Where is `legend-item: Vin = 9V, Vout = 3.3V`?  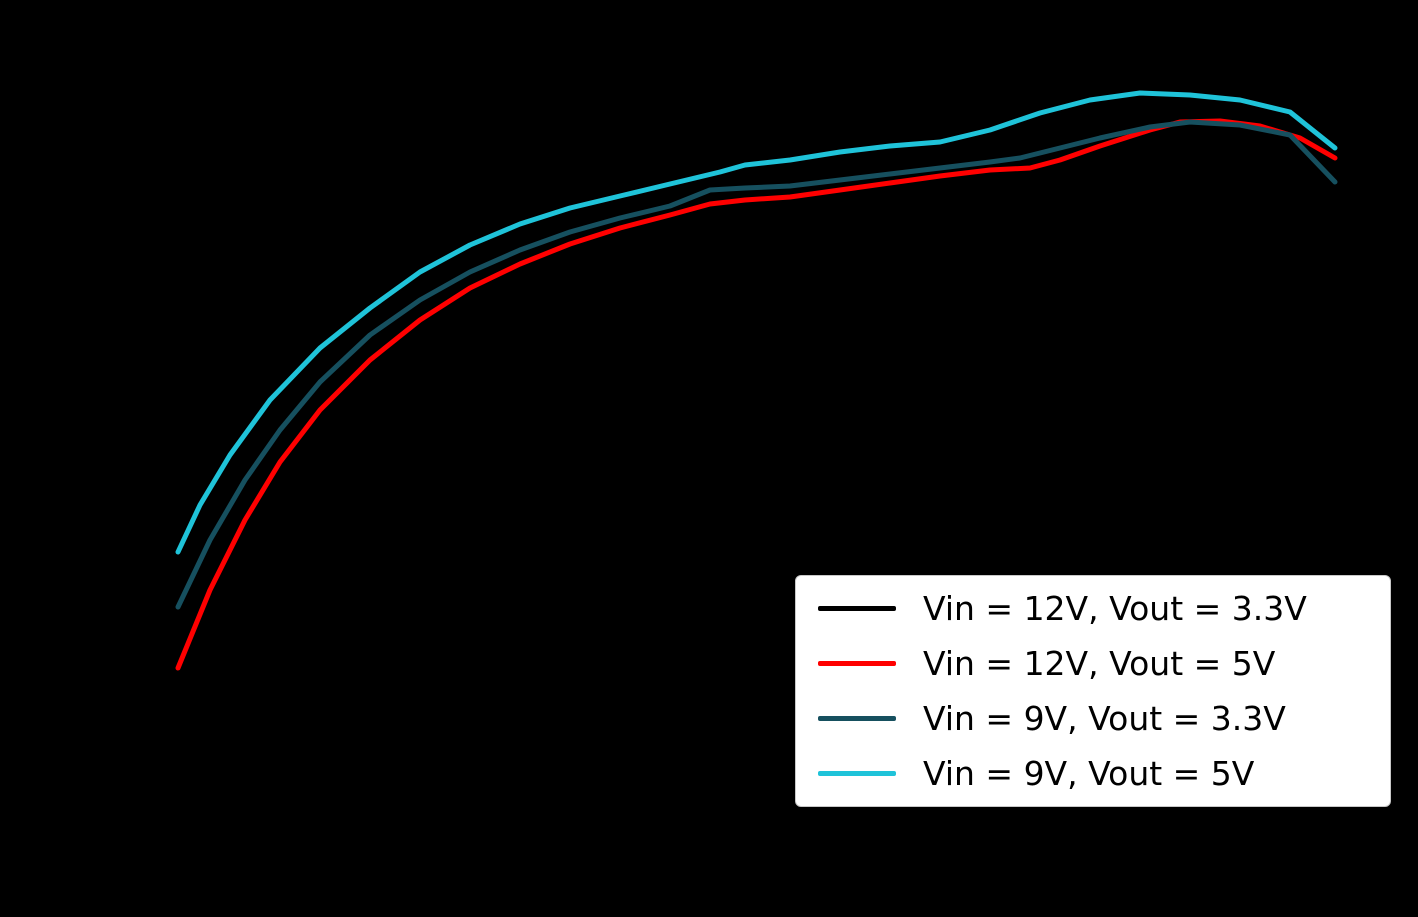 legend-item: Vin = 9V, Vout = 3.3V is located at coordinates (1093, 719).